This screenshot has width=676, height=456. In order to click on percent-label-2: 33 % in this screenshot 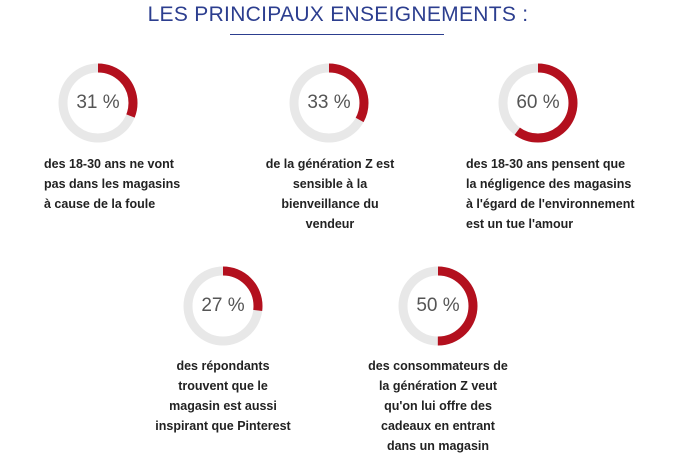, I will do `click(329, 102)`.